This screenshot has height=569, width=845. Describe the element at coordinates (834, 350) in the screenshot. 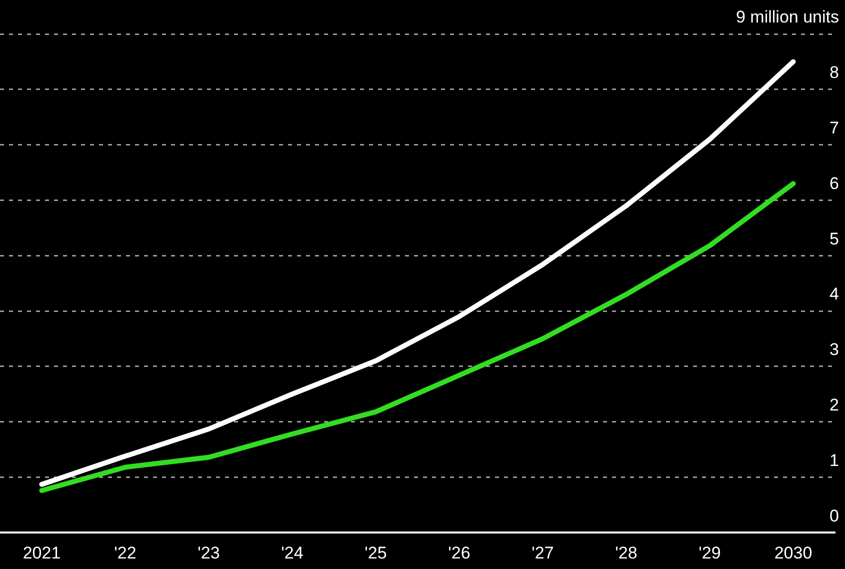

I see `y-tick-label: 3` at that location.